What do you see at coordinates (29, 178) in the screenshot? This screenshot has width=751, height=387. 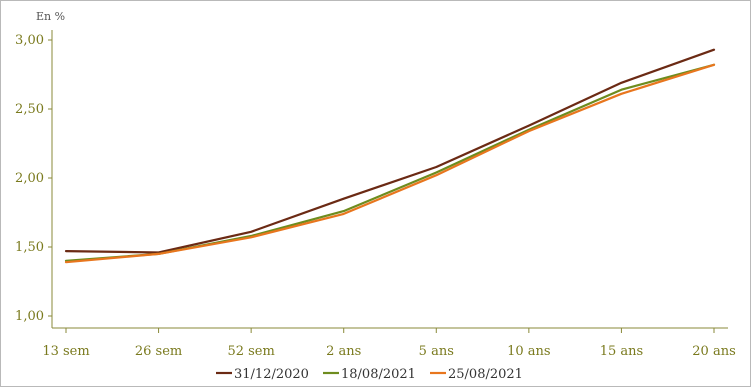 I see `y-tick-label: 2,00` at bounding box center [29, 178].